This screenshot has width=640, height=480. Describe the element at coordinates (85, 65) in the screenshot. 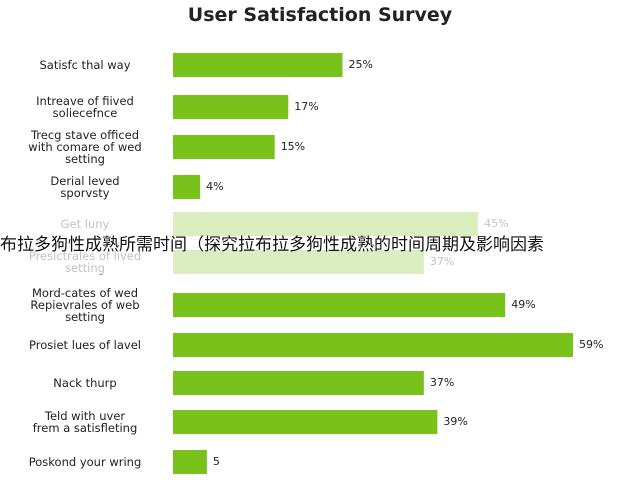

I see `category-label: Satisfc thal way` at that location.